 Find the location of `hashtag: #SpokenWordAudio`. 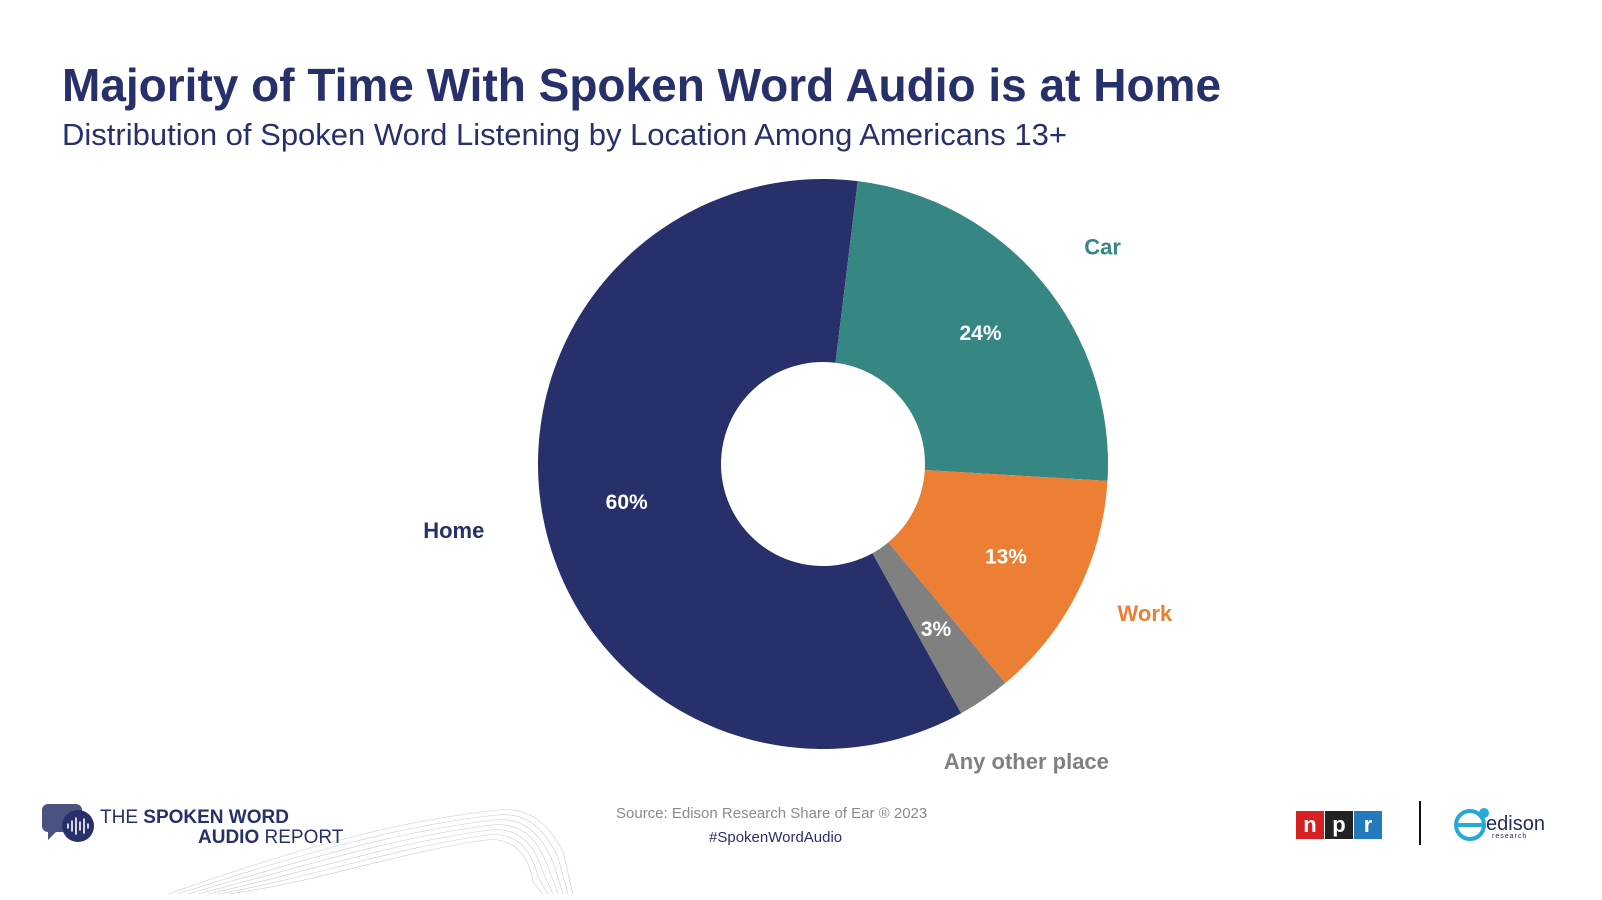

hashtag: #SpokenWordAudio is located at coordinates (776, 837).